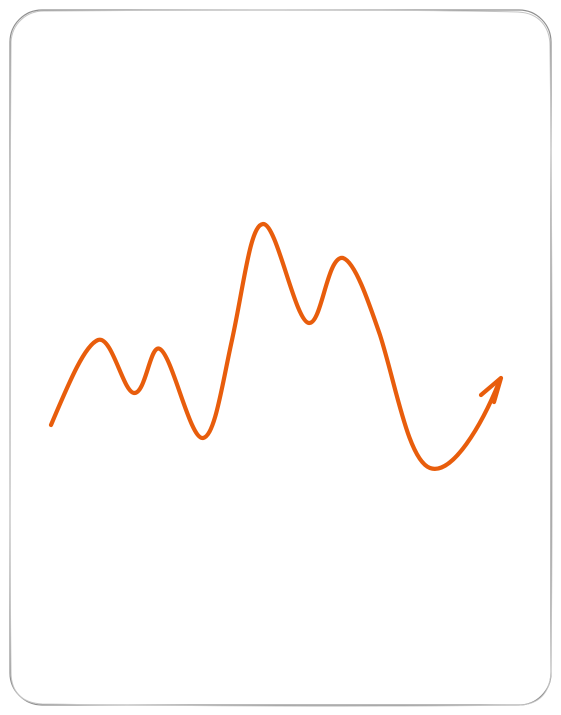  What do you see at coordinates (491, 390) in the screenshot?
I see `arrowhead-icon` at bounding box center [491, 390].